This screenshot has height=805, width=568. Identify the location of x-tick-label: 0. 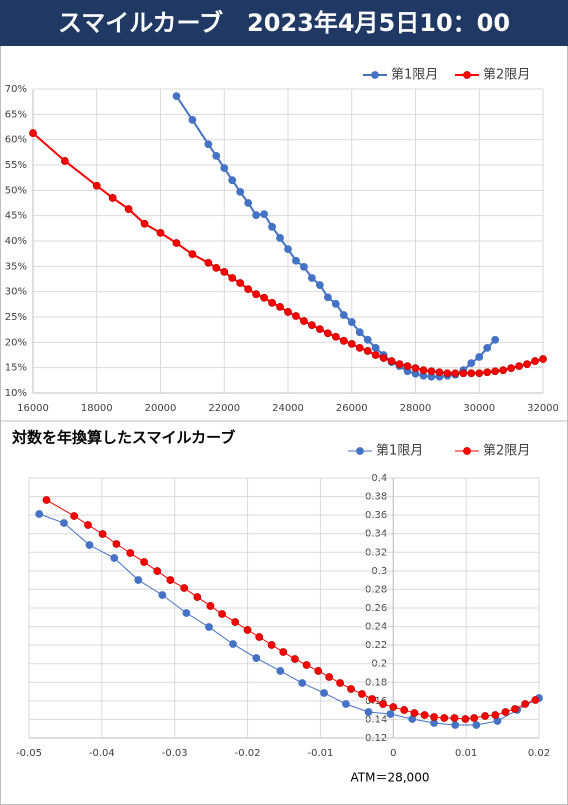
(393, 753).